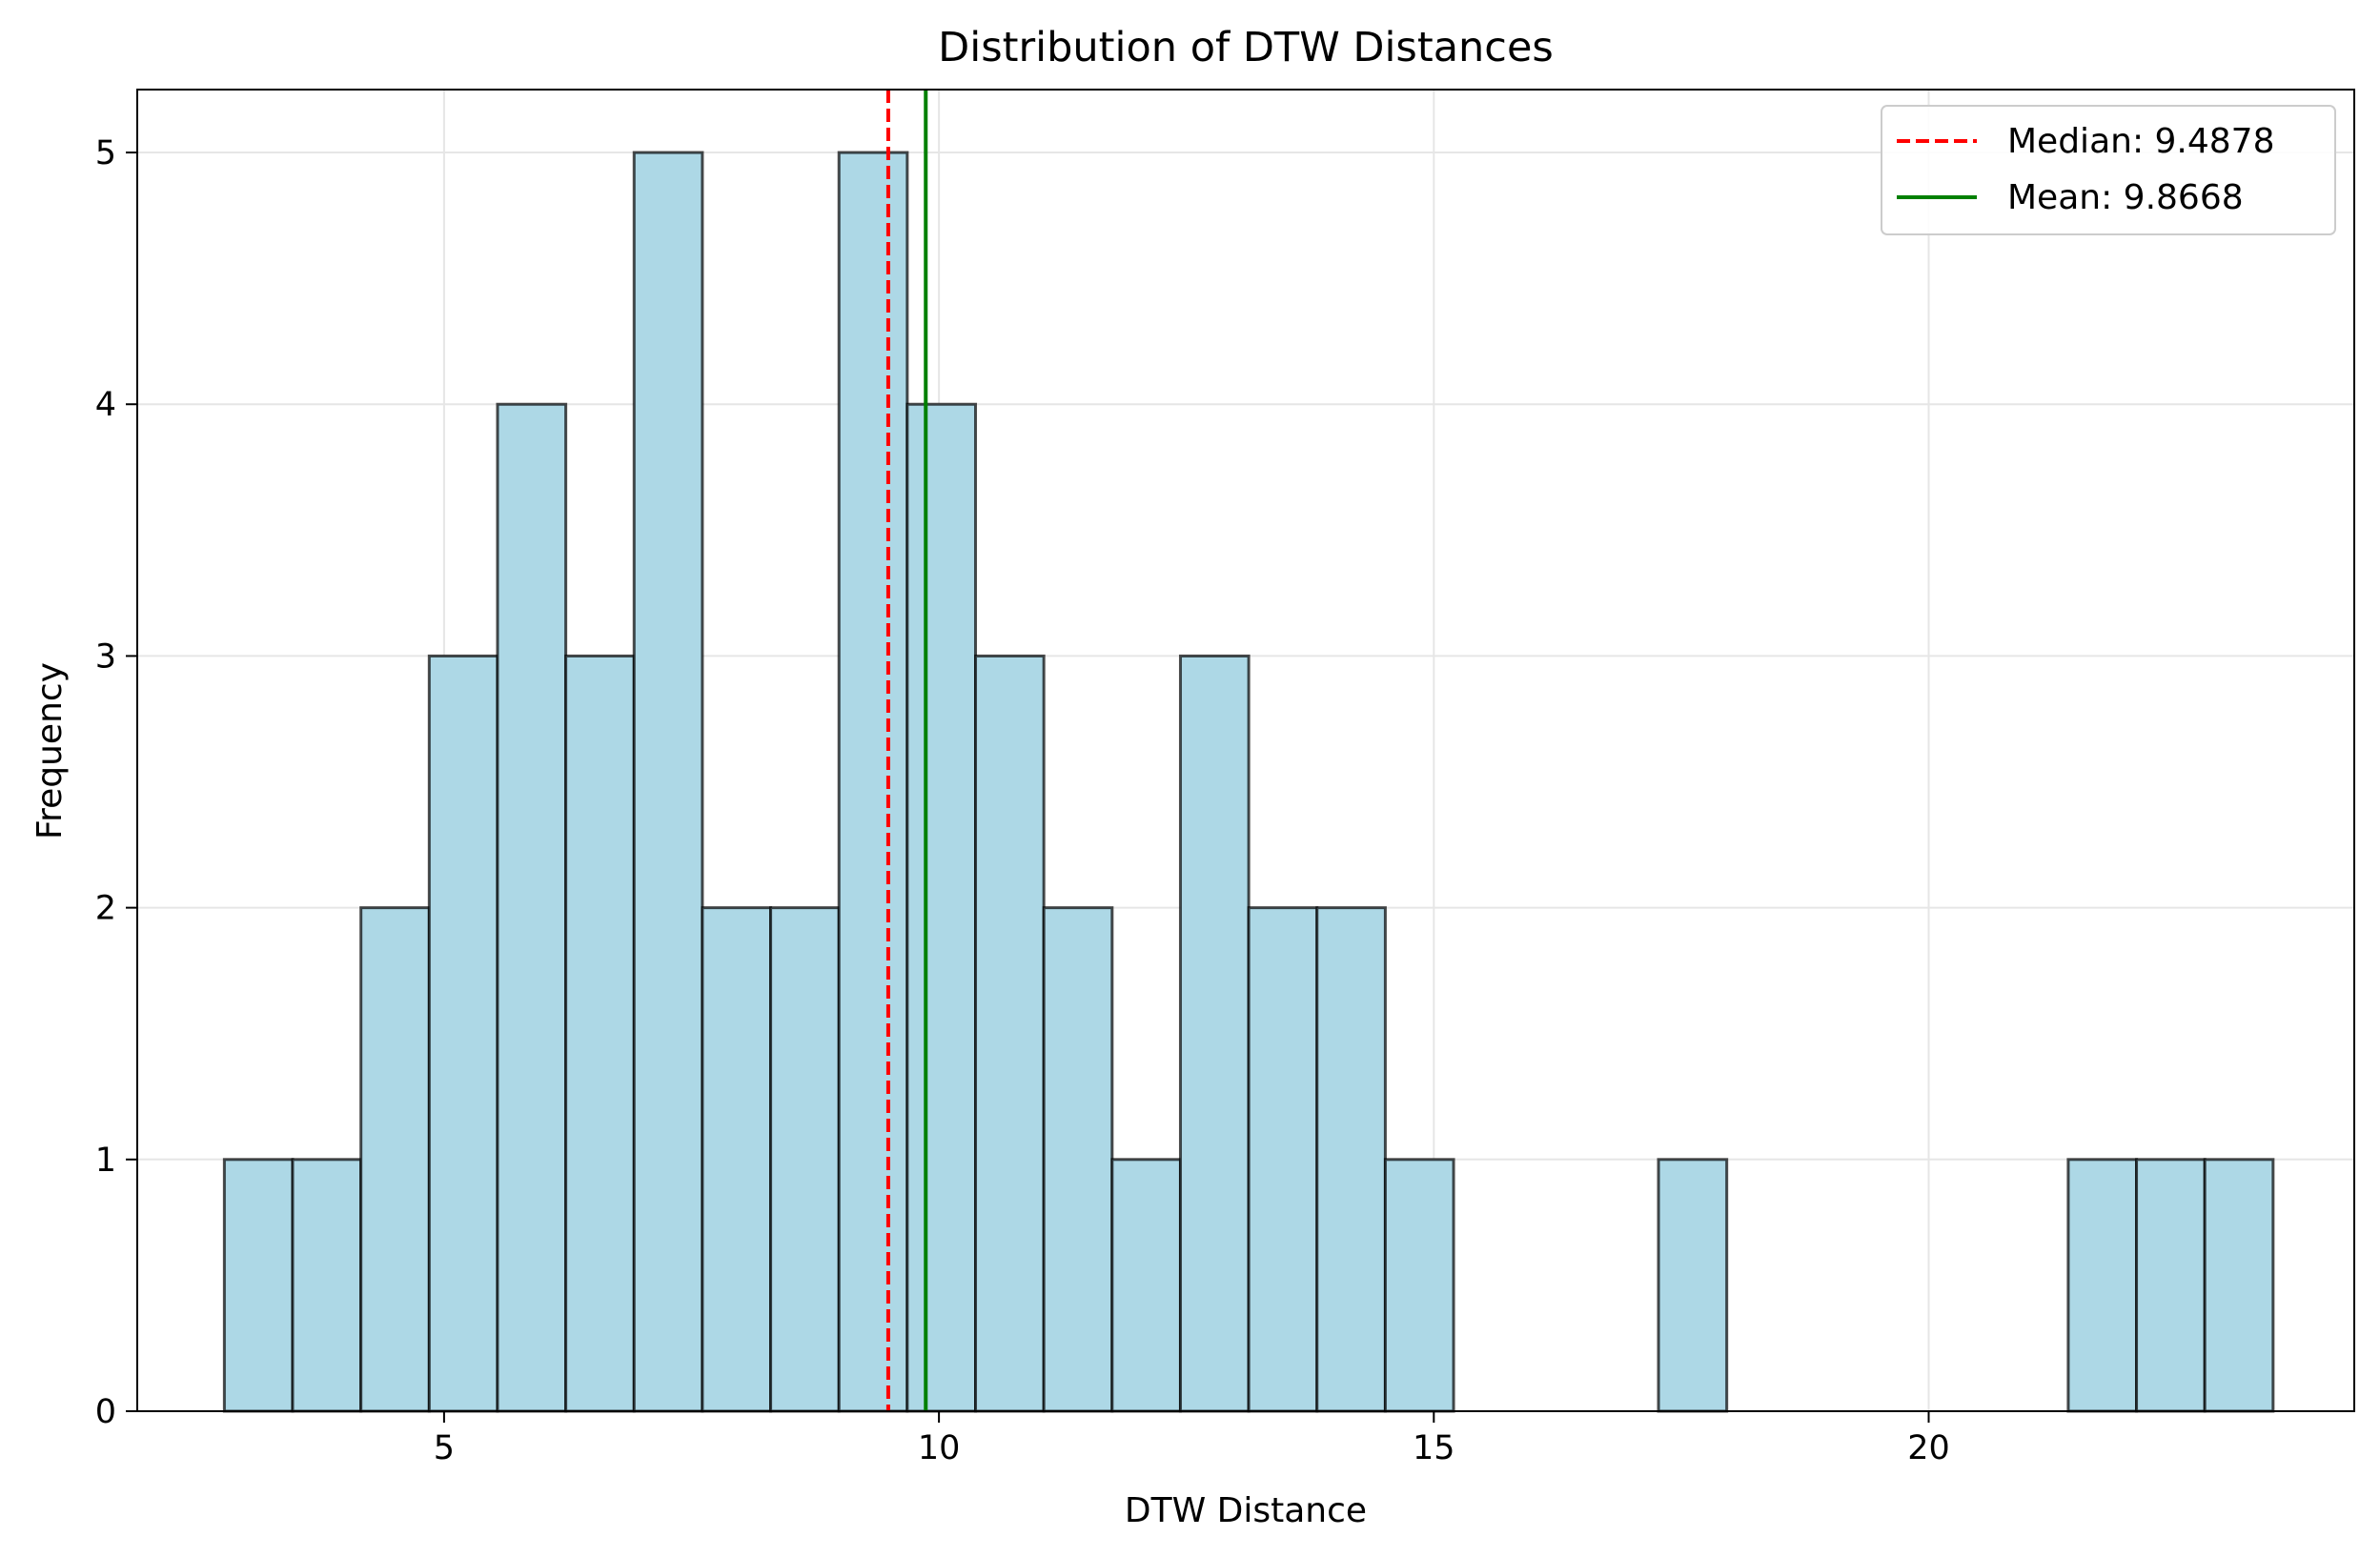 The width and height of the screenshot is (2380, 1557). What do you see at coordinates (2140, 141) in the screenshot?
I see `legend-median-label: Median: 9.4878` at bounding box center [2140, 141].